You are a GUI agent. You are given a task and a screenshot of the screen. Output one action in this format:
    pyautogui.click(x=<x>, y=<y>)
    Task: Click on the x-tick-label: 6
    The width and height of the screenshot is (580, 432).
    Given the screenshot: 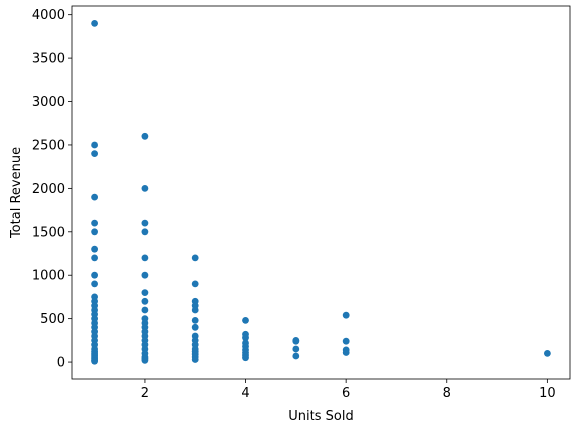 What is the action you would take?
    pyautogui.click(x=346, y=393)
    